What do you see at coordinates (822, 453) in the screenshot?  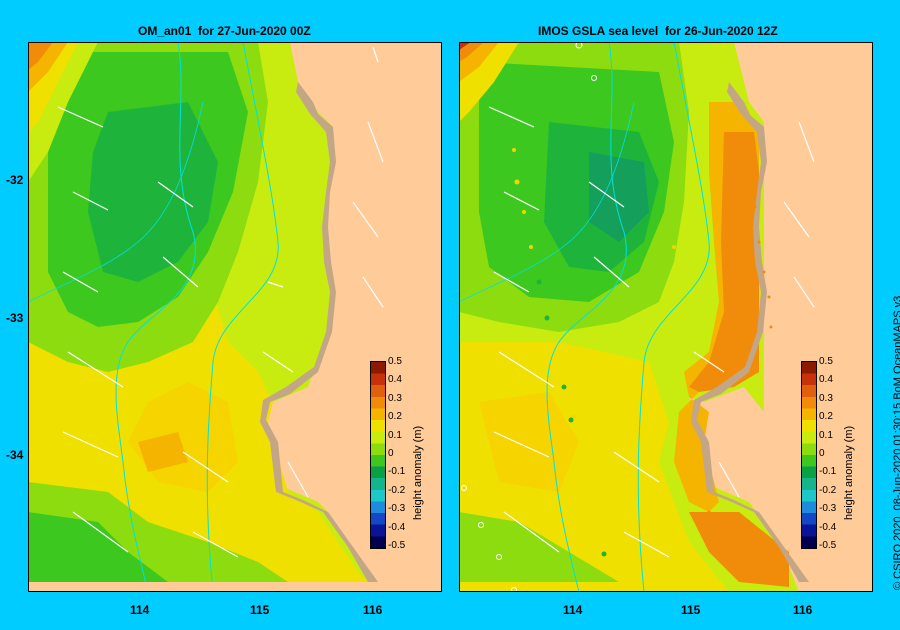 I see `colorbar-2-tick-label: 0` at bounding box center [822, 453].